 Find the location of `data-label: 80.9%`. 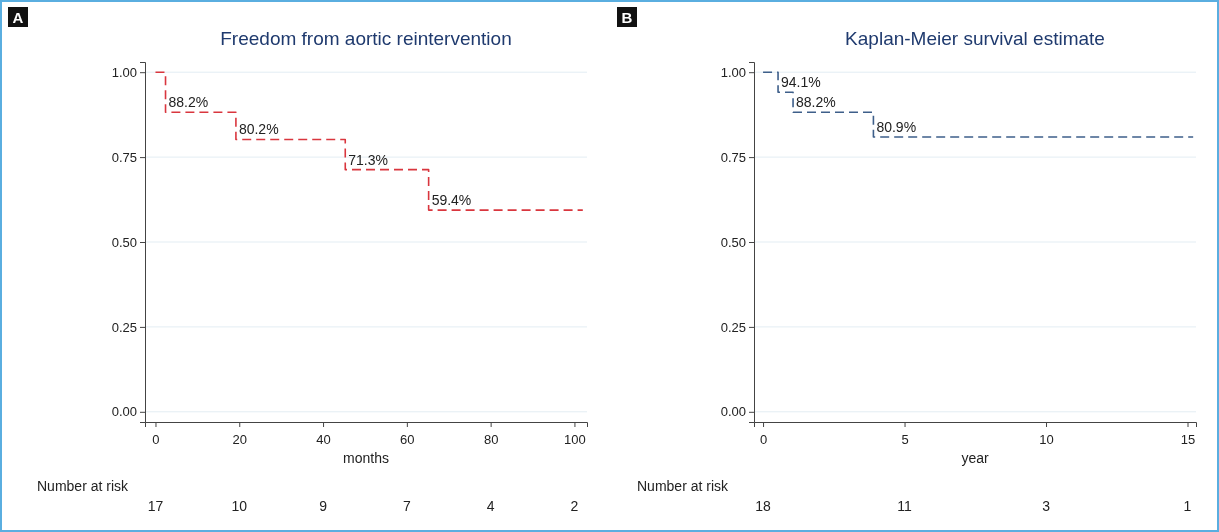

data-label: 80.9% is located at coordinates (896, 127).